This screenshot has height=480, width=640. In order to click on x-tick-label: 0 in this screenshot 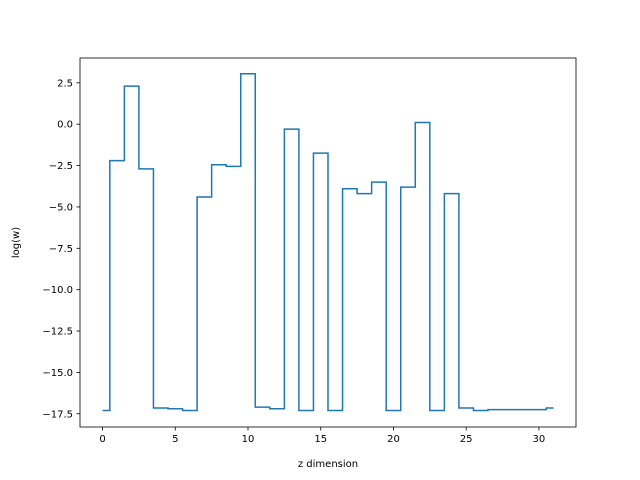, I will do `click(102, 439)`.